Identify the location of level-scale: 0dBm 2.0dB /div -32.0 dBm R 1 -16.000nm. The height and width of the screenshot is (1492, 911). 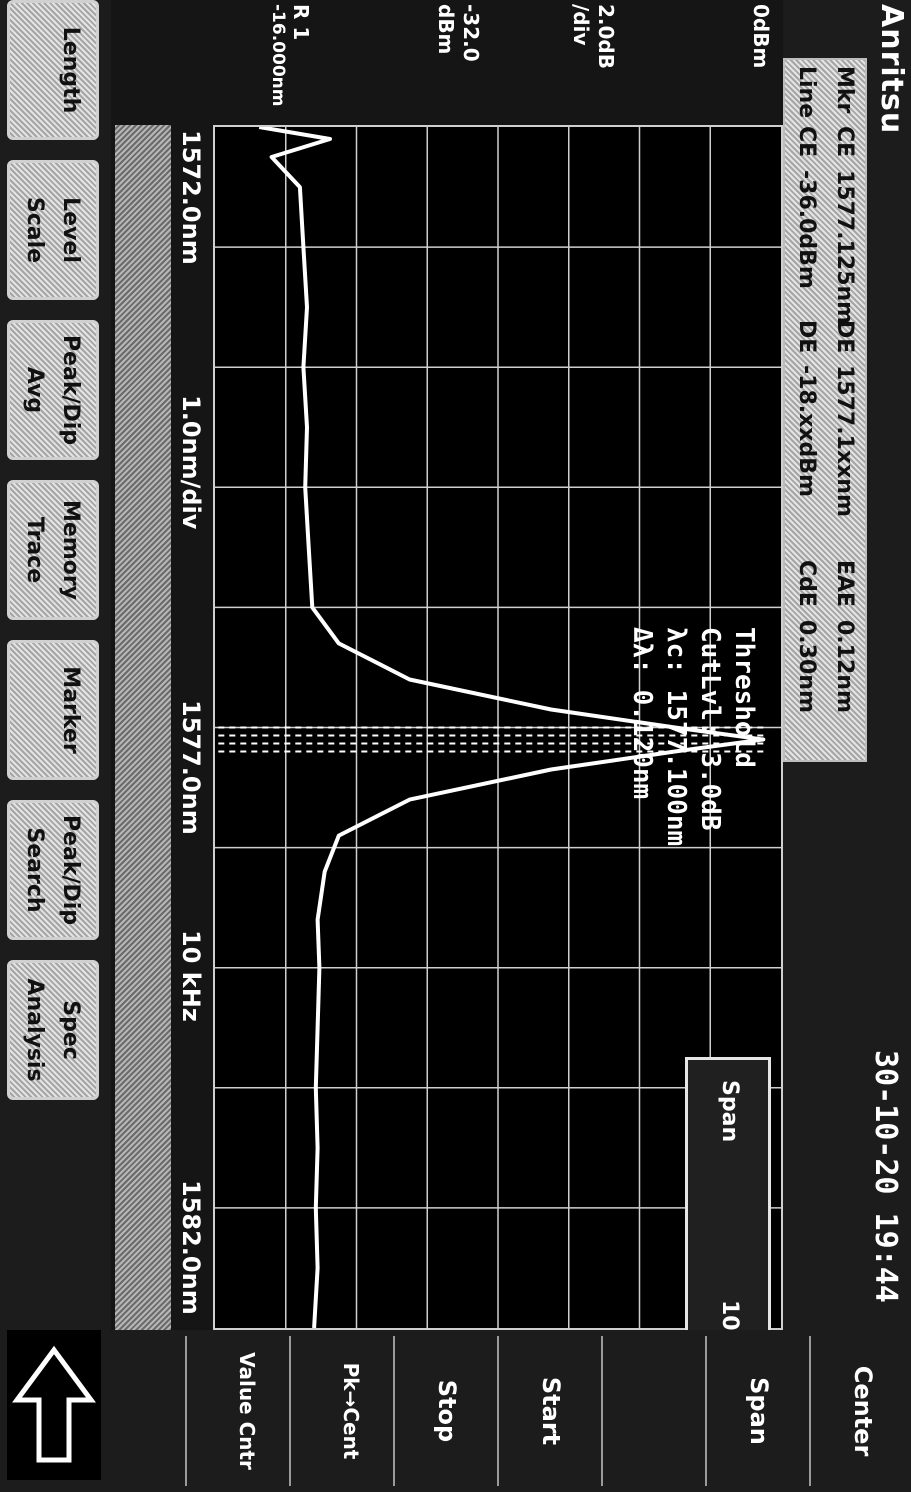
(483, 62).